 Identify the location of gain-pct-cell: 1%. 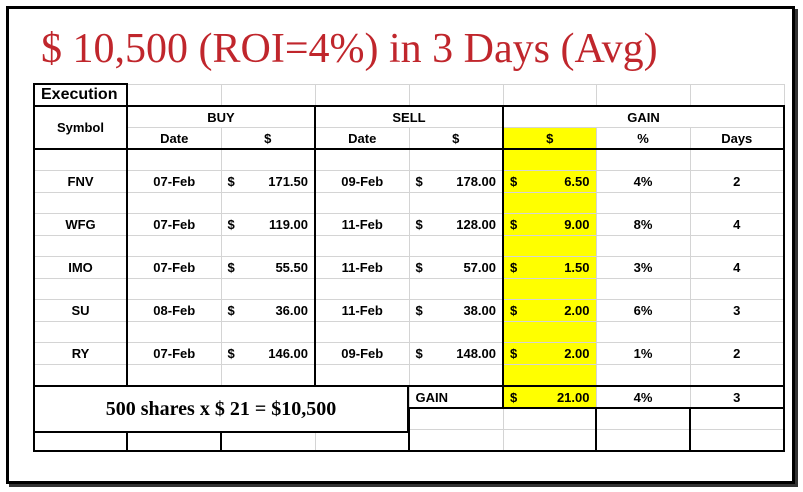
(643, 353).